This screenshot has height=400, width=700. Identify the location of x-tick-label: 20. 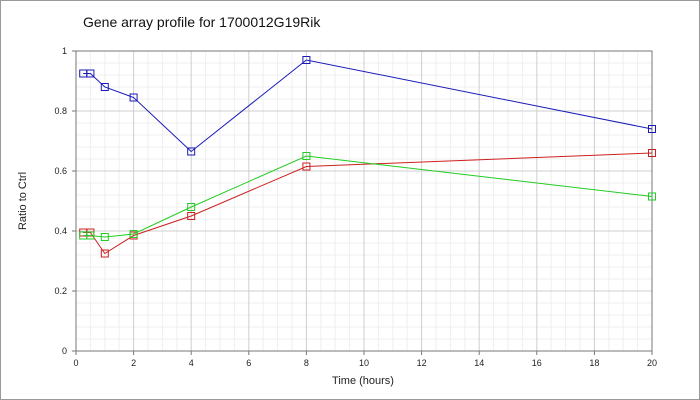
(652, 363).